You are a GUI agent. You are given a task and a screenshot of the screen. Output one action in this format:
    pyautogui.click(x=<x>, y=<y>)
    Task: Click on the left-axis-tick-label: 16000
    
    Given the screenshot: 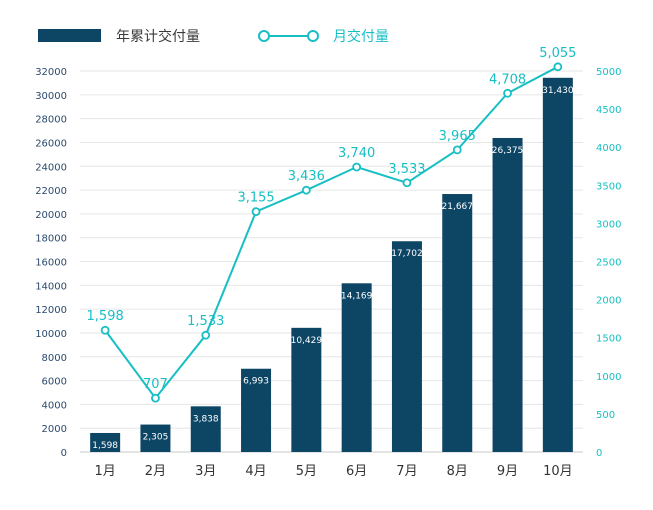 What is the action you would take?
    pyautogui.click(x=51, y=263)
    